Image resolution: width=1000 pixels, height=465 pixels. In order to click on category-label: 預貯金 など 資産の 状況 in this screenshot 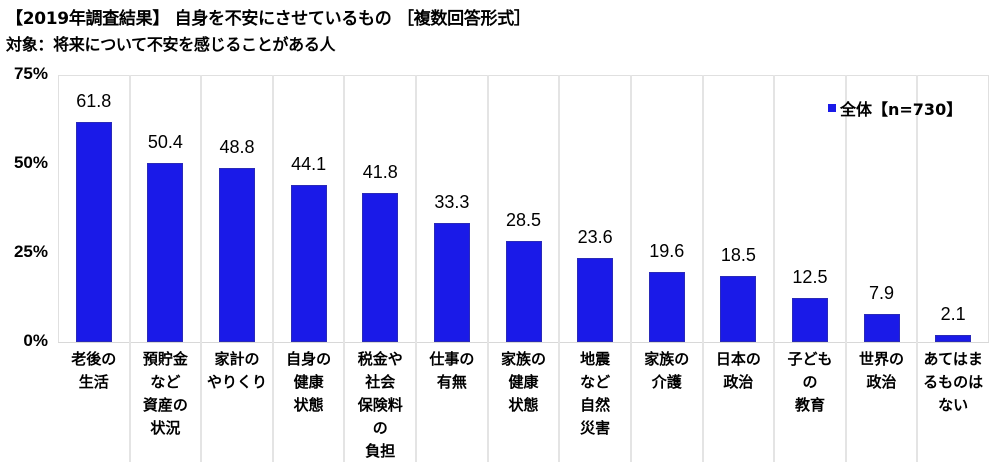, I will do `click(165, 393)`.